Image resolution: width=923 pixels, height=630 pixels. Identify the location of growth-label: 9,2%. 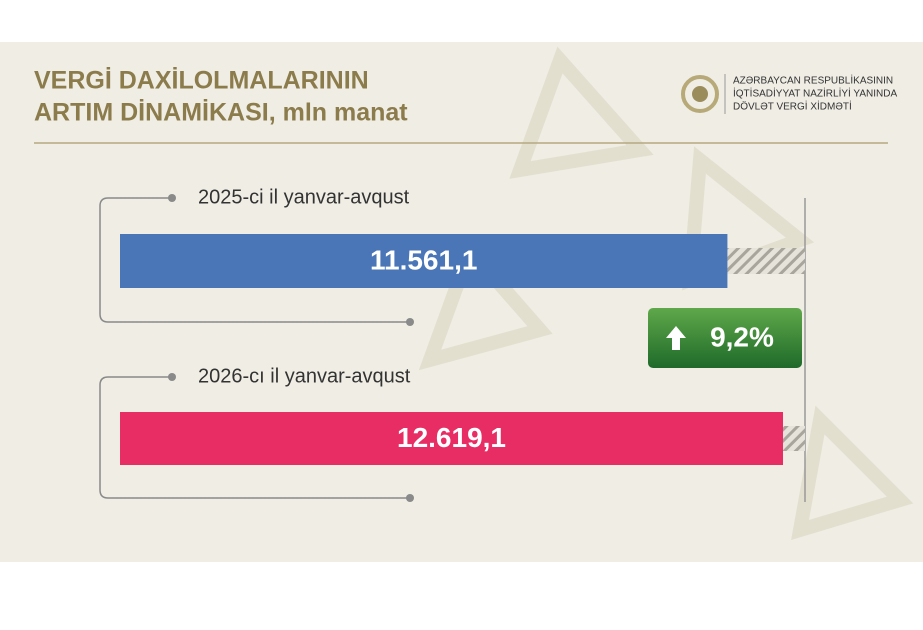
(742, 336).